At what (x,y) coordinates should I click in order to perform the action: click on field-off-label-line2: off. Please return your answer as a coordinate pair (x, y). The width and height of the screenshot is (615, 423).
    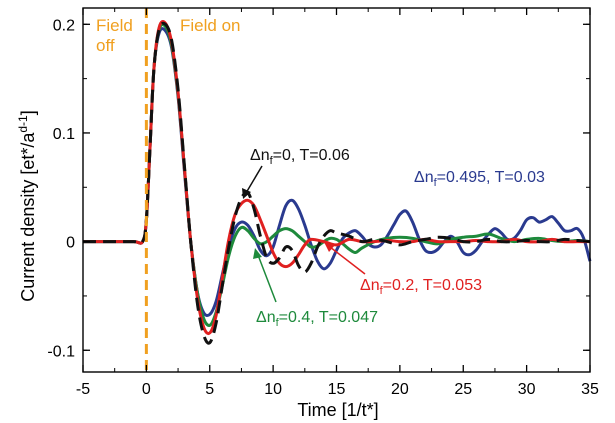
    Looking at the image, I should click on (105, 45).